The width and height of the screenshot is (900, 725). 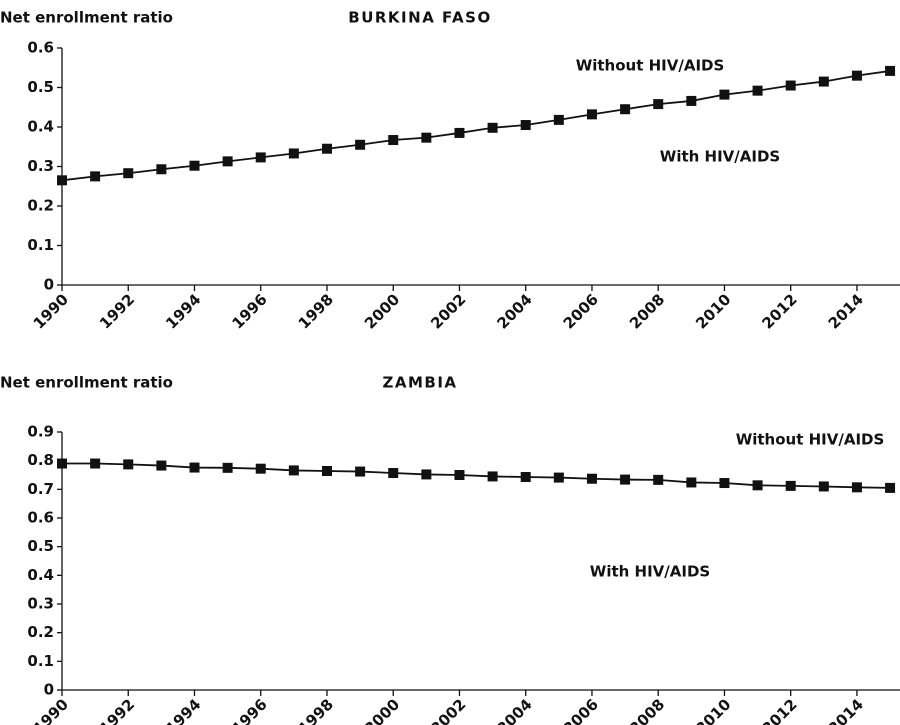 What do you see at coordinates (476, 475) in the screenshot?
I see `series-line` at bounding box center [476, 475].